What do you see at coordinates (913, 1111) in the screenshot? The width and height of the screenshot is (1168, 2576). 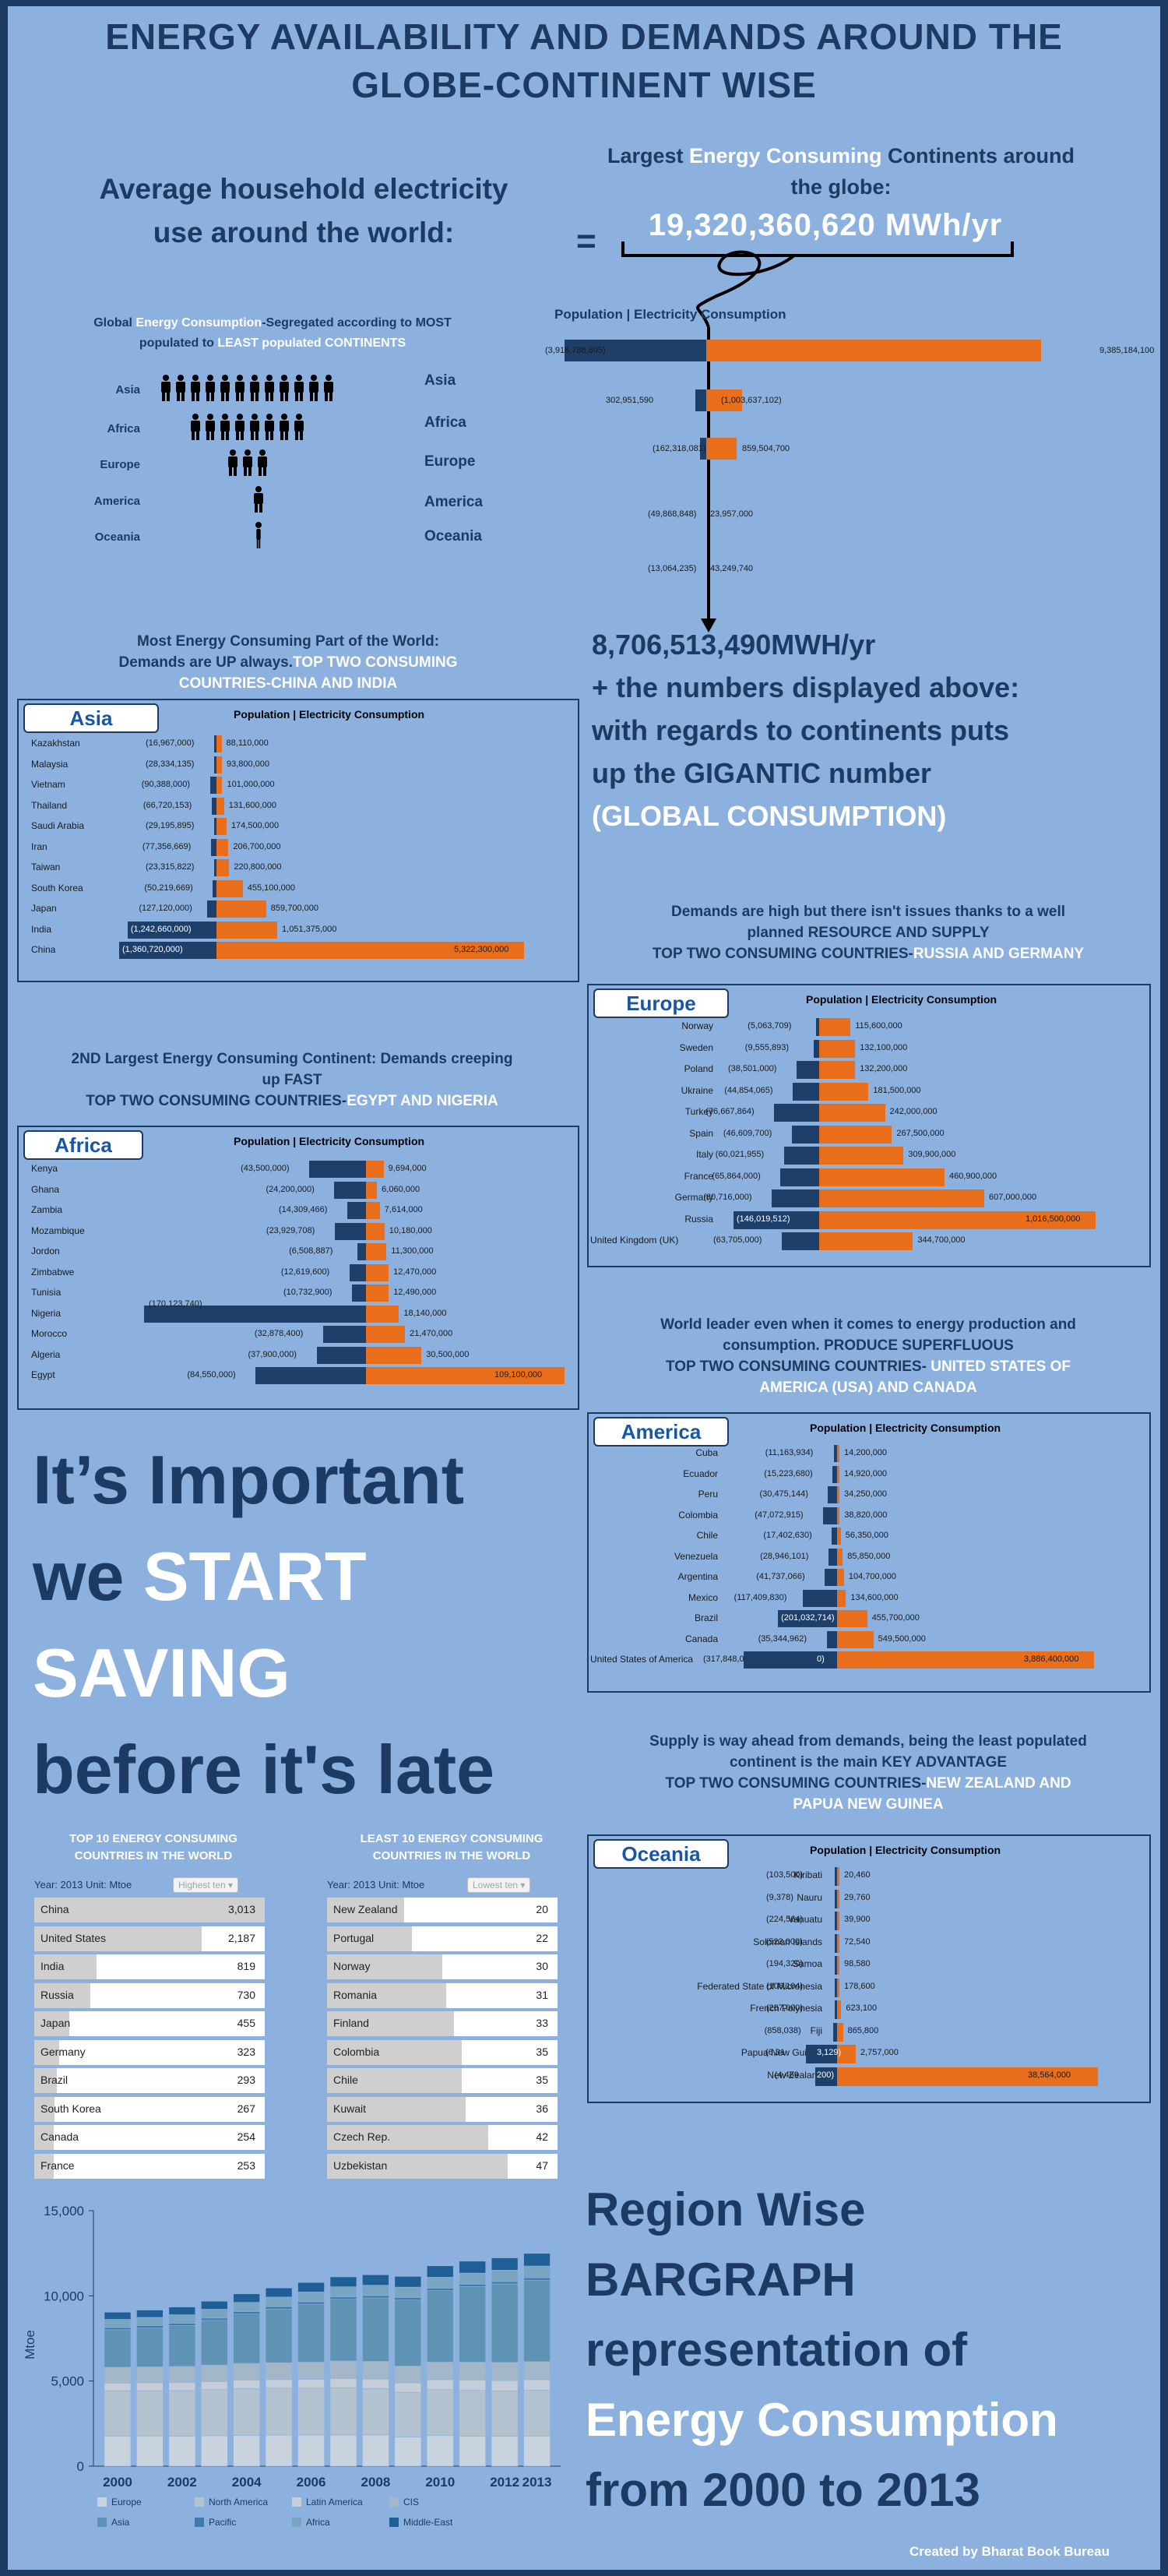 I see `consumption-value: 242,000,000` at bounding box center [913, 1111].